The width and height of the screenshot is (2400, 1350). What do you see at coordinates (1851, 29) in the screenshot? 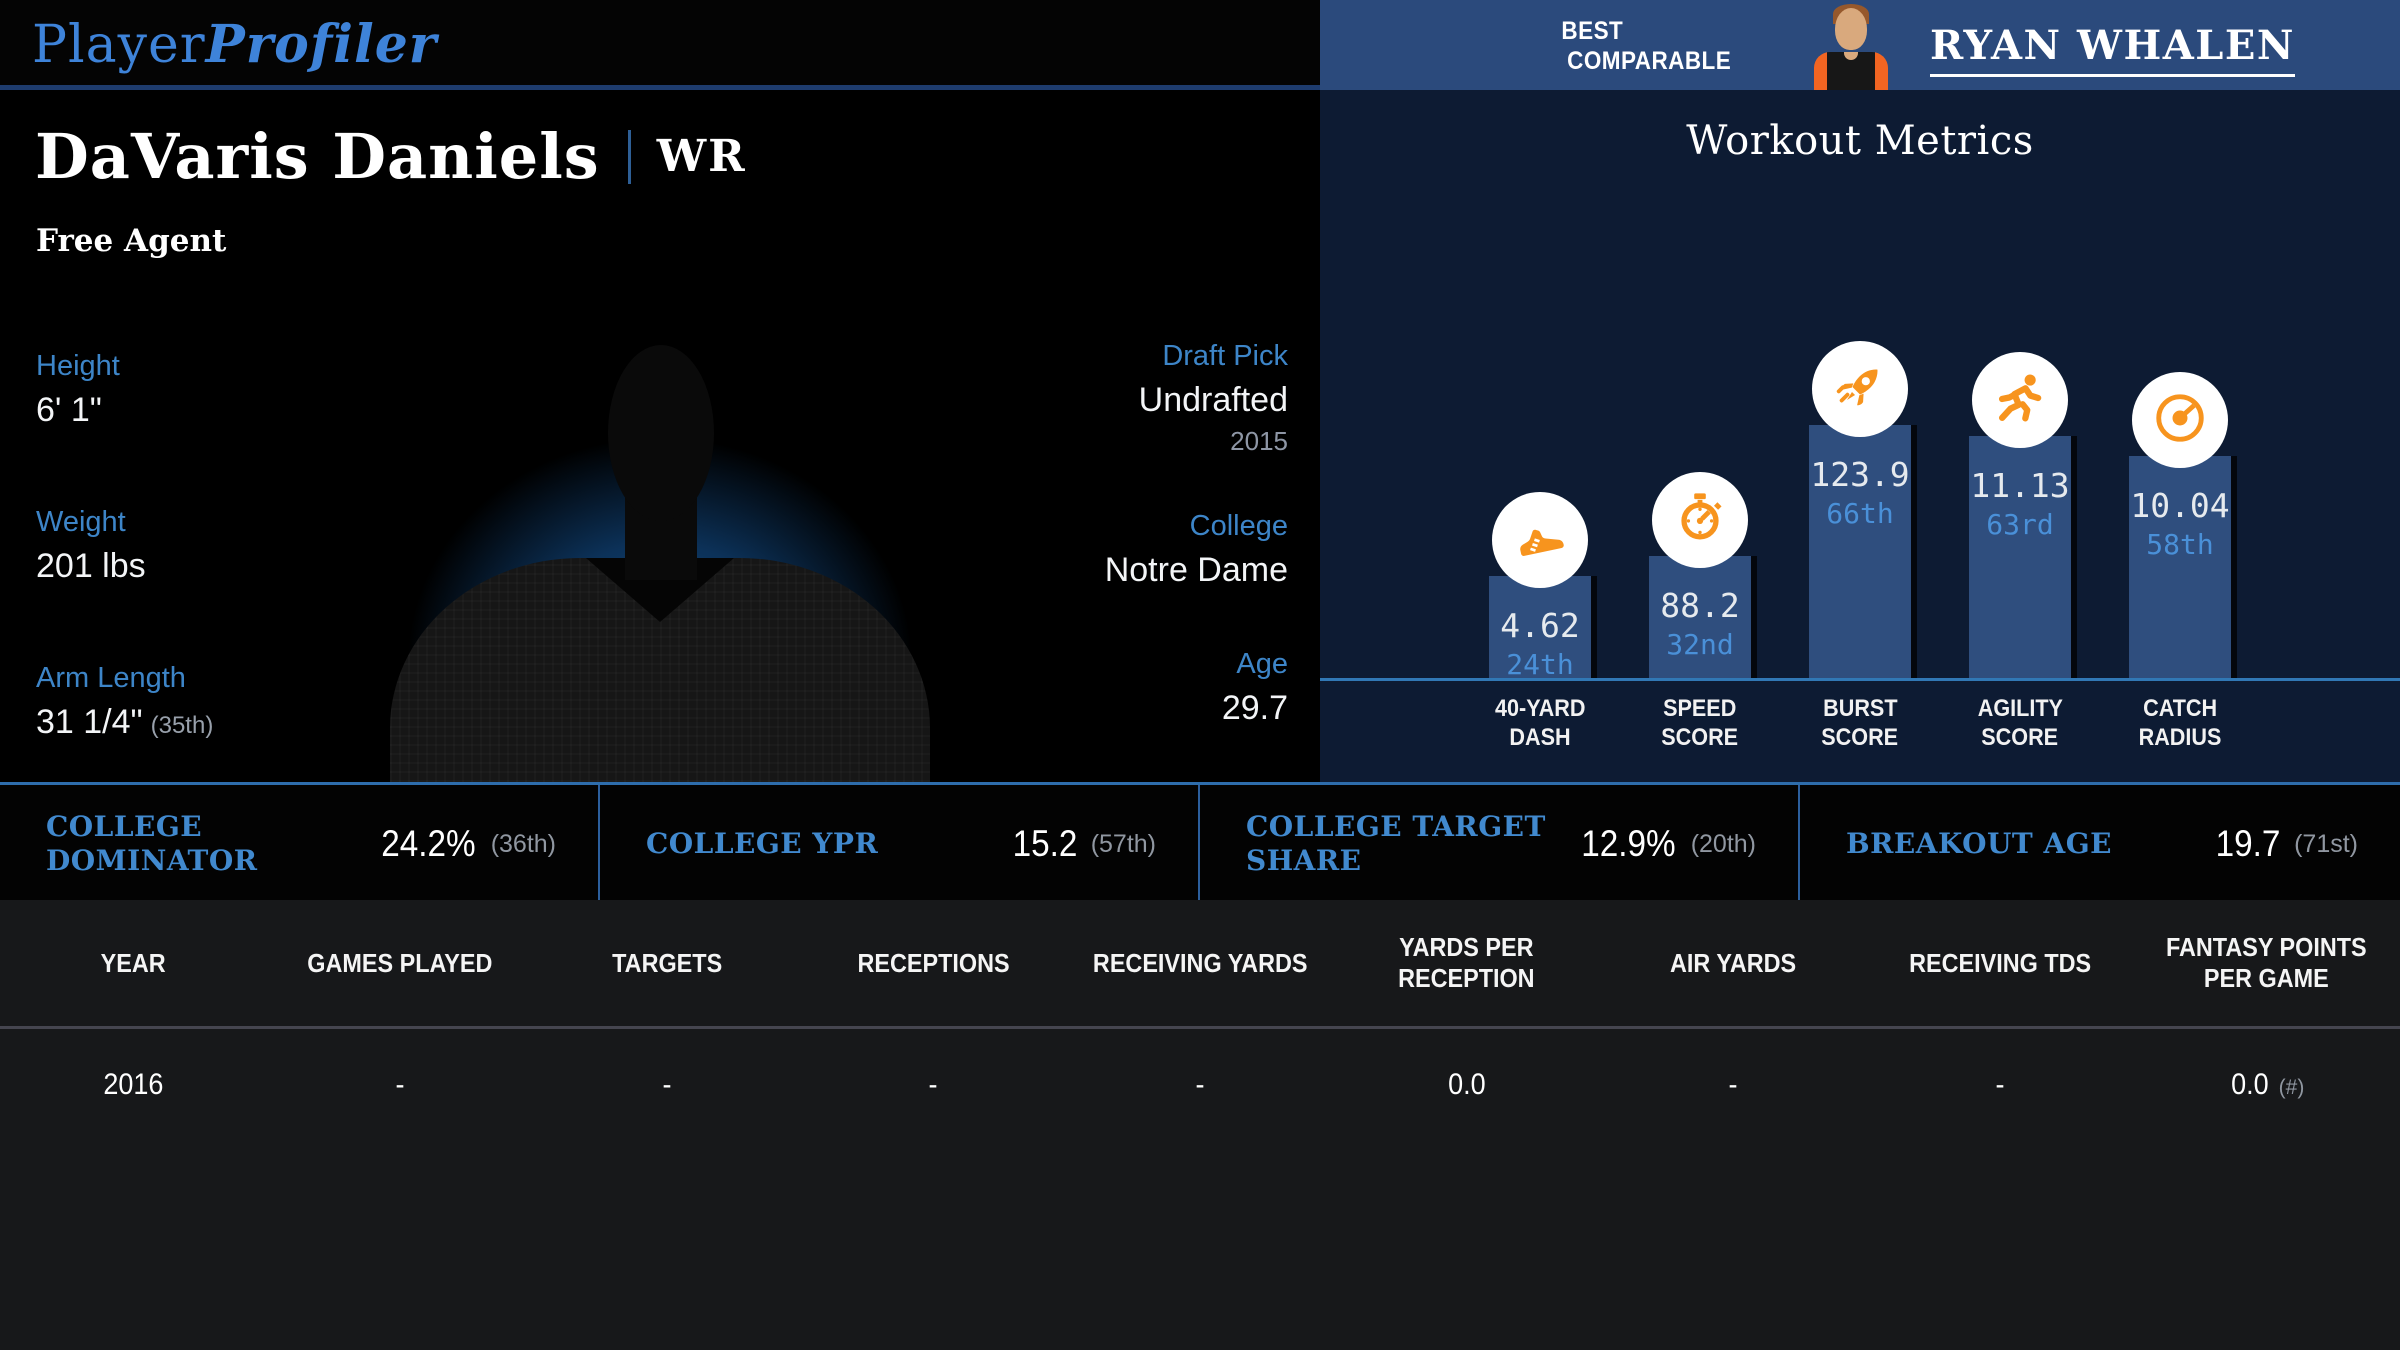
I see `photo-head` at bounding box center [1851, 29].